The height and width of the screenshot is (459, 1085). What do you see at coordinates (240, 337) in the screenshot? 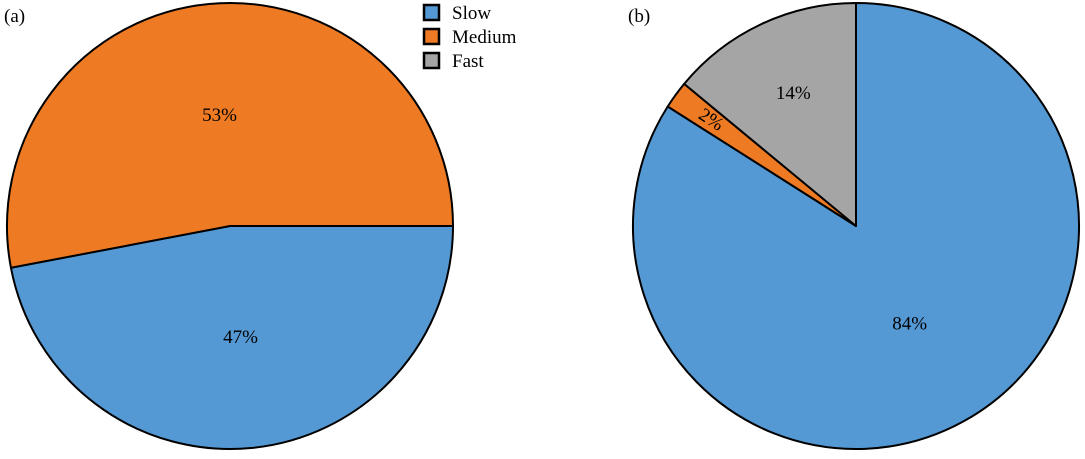
I see `slice-label-slow: 47%` at bounding box center [240, 337].